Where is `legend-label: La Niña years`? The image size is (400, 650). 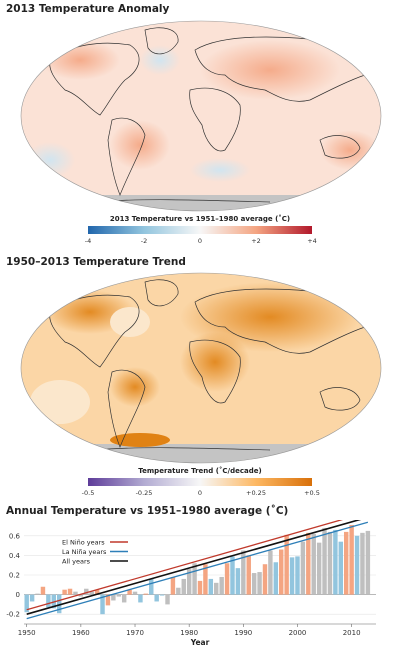
legend-label: La Niña years is located at coordinates (84, 552).